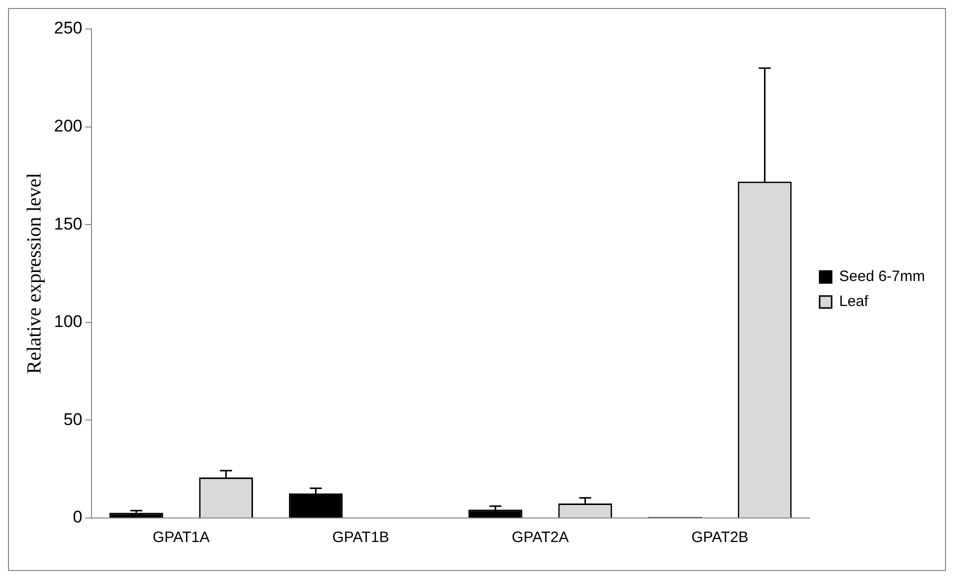  What do you see at coordinates (72, 419) in the screenshot?
I see `y-tick-label: 50` at bounding box center [72, 419].